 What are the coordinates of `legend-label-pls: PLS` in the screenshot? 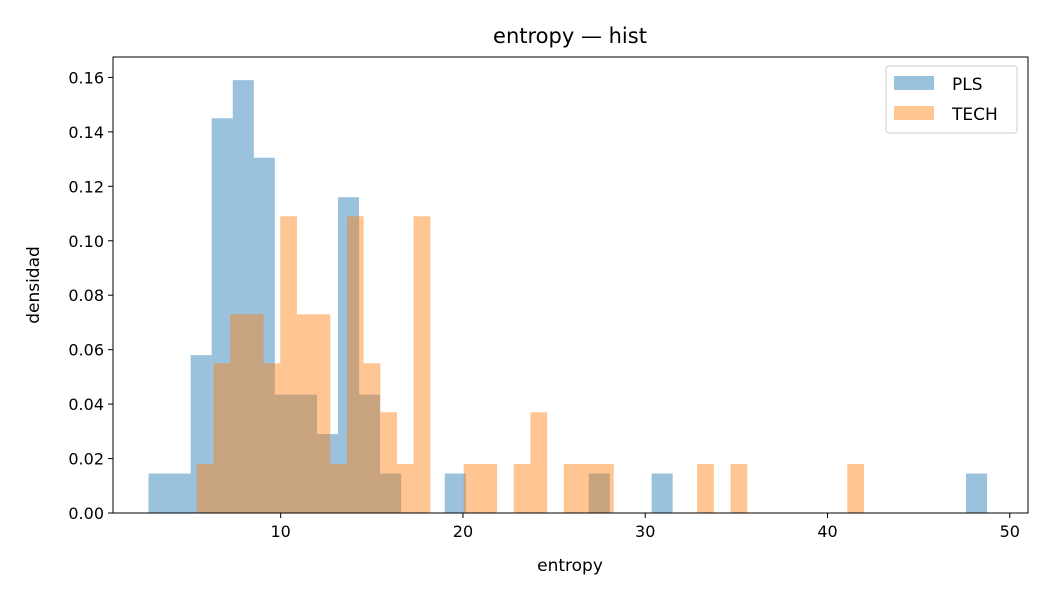 It's located at (967, 85).